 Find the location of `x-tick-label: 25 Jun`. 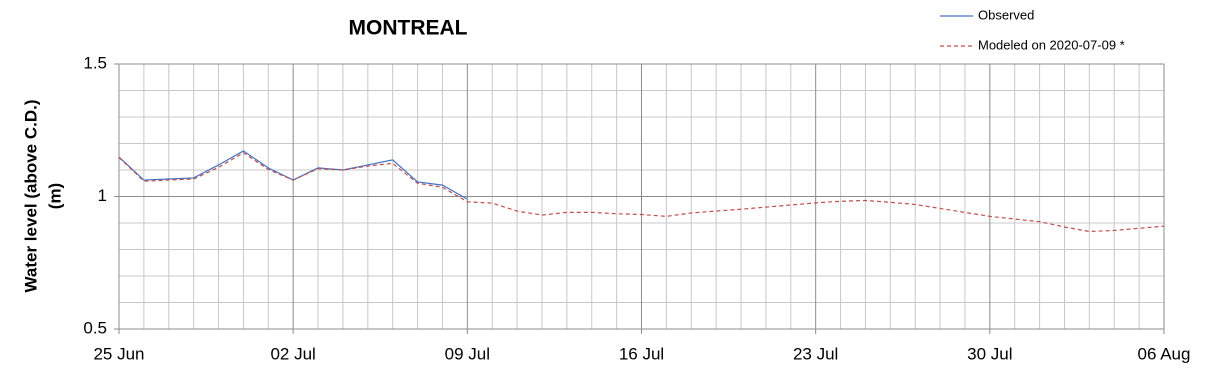

x-tick-label: 25 Jun is located at coordinates (118, 353).